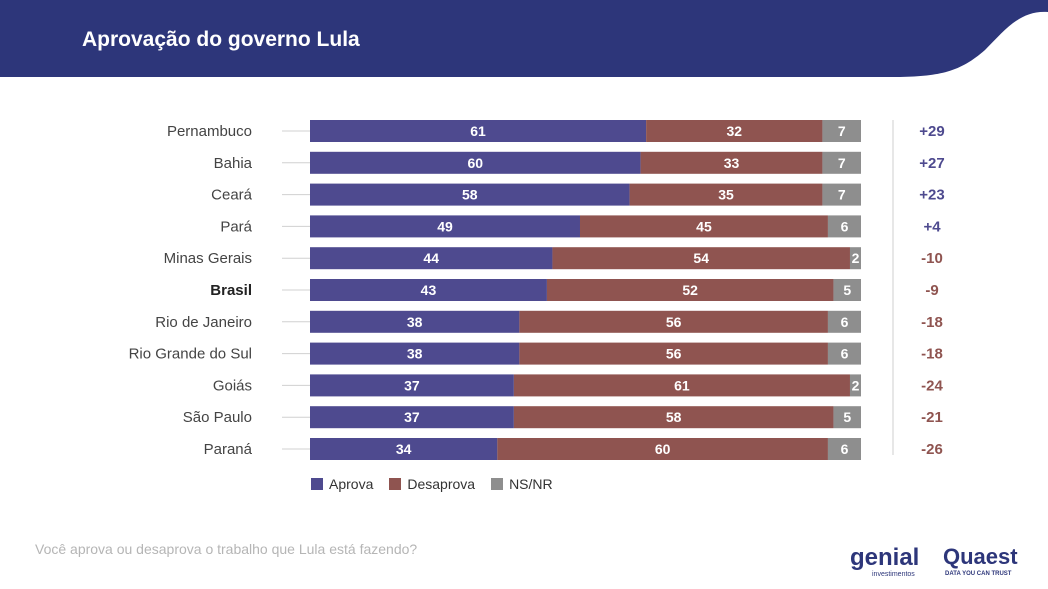 Image resolution: width=1048 pixels, height=589 pixels. I want to click on bar-label-par--0: 49, so click(445, 226).